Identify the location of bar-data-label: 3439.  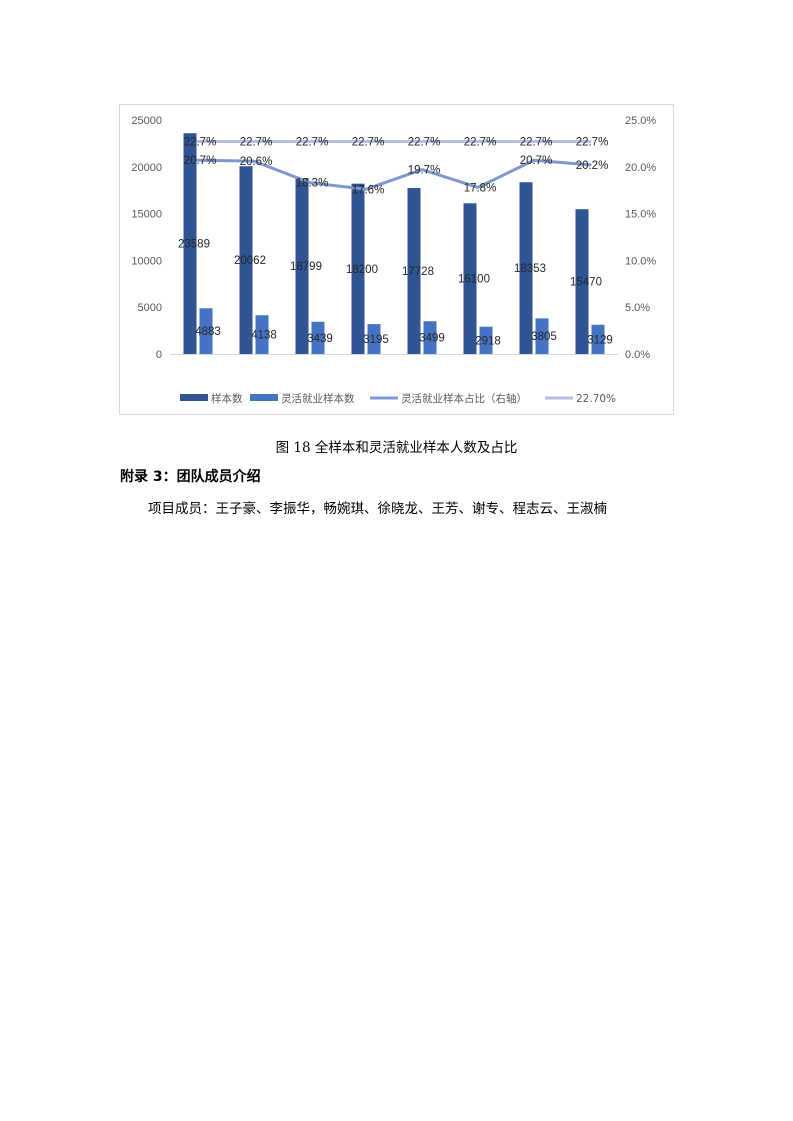
(320, 339).